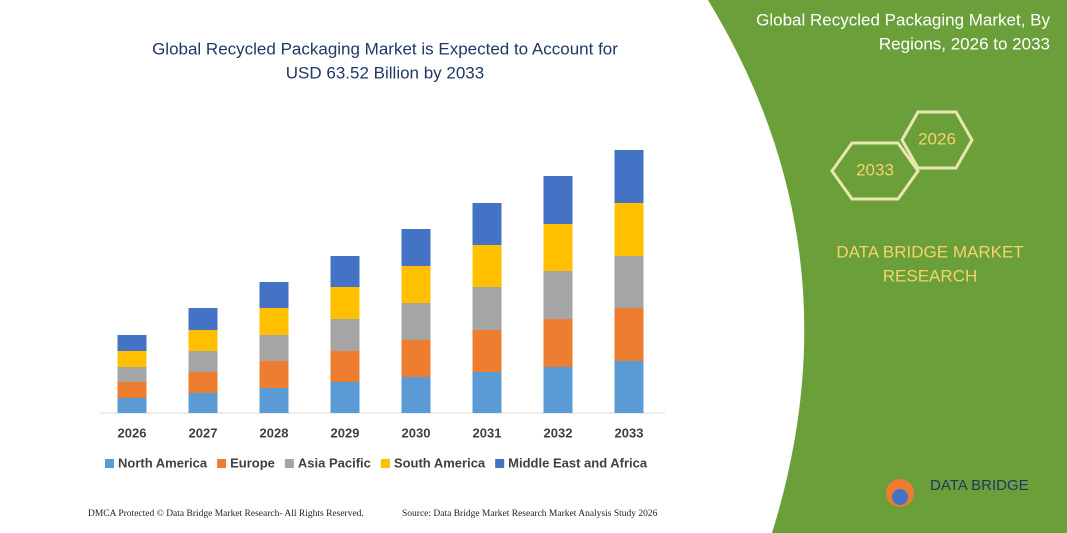 This screenshot has height=533, width=1067. I want to click on hexagon-label: 2026, so click(937, 138).